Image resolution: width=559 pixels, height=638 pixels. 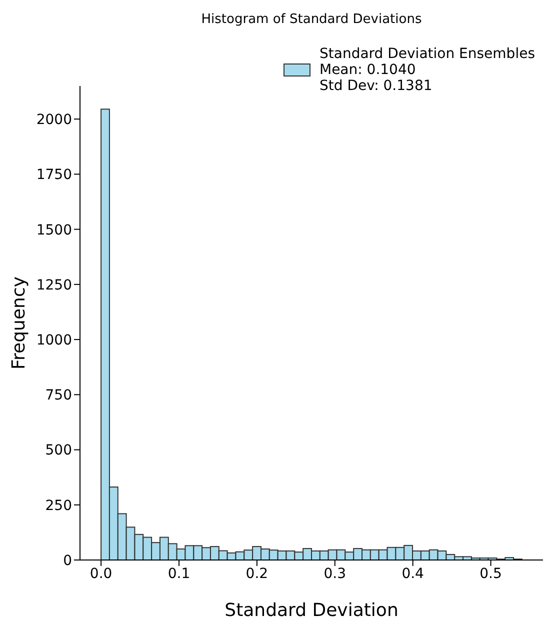 What do you see at coordinates (58, 450) in the screenshot?
I see `y-tick-label: 500` at bounding box center [58, 450].